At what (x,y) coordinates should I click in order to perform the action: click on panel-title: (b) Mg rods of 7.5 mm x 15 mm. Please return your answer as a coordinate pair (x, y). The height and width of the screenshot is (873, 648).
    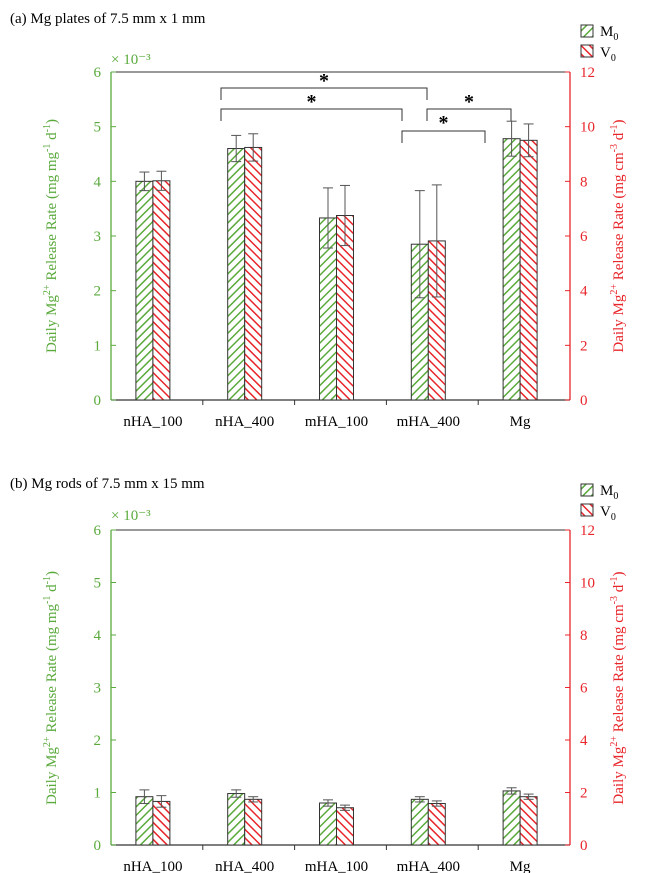
    Looking at the image, I should click on (107, 484).